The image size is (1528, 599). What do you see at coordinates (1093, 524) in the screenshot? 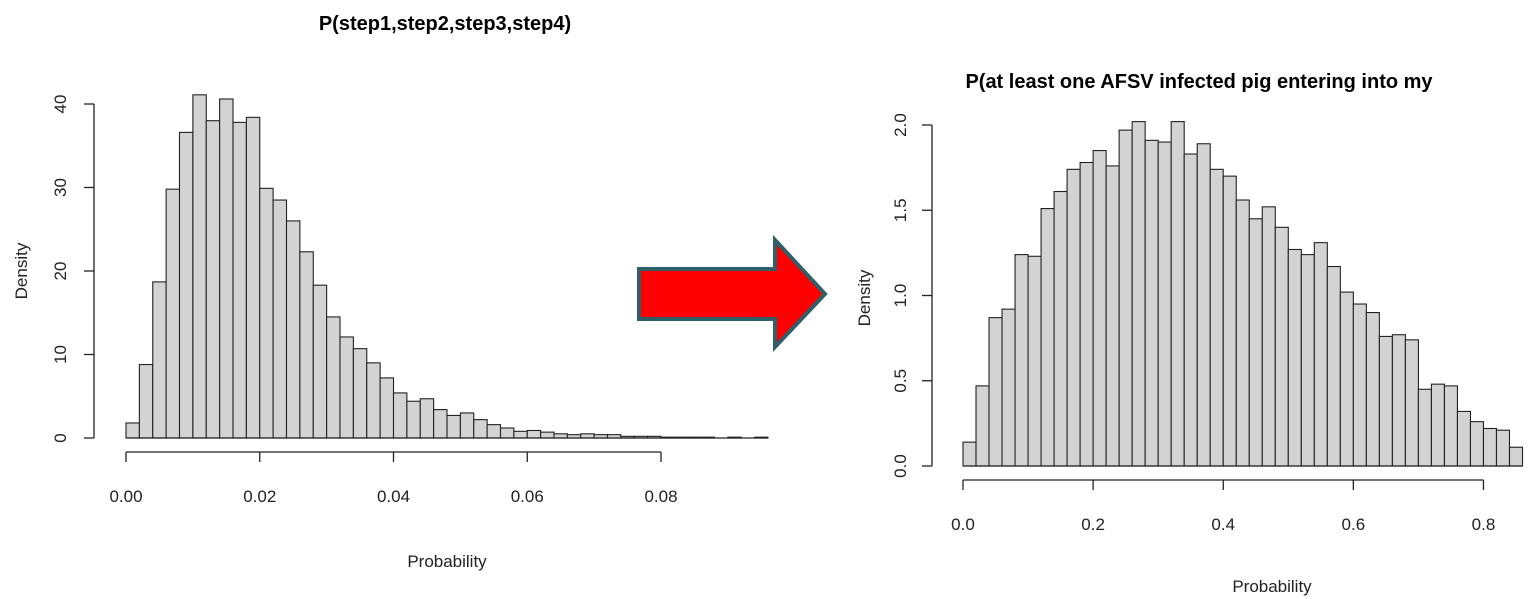
I see `x-tick-label: 0.2` at bounding box center [1093, 524].